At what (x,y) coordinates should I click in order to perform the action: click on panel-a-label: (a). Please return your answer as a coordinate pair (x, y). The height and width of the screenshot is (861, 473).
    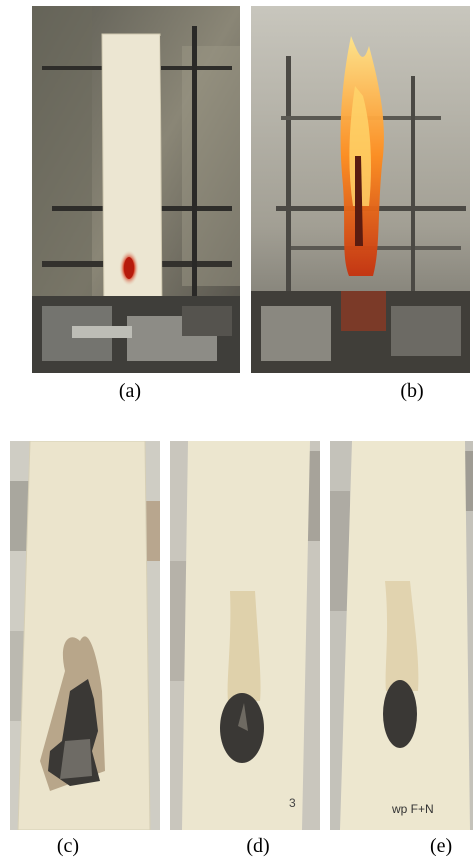
    Looking at the image, I should click on (130, 391).